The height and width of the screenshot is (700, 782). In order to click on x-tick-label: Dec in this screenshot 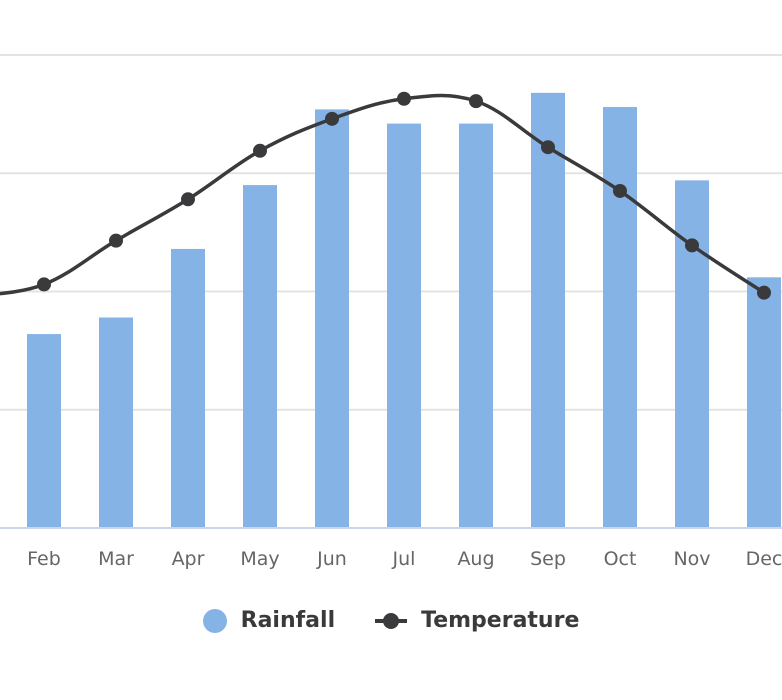, I will do `click(764, 559)`.